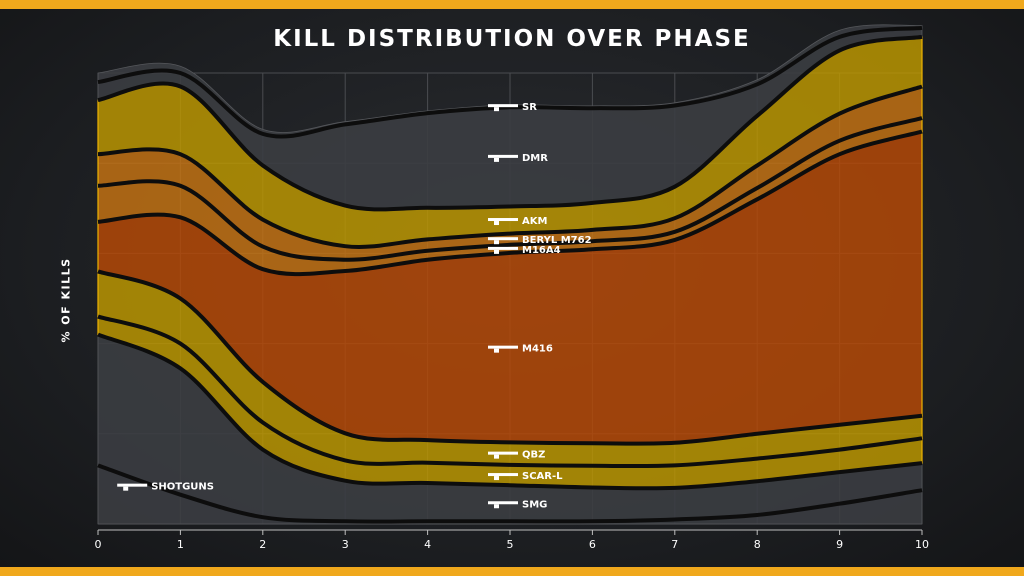  I want to click on series-label-group: SR, so click(512, 107).